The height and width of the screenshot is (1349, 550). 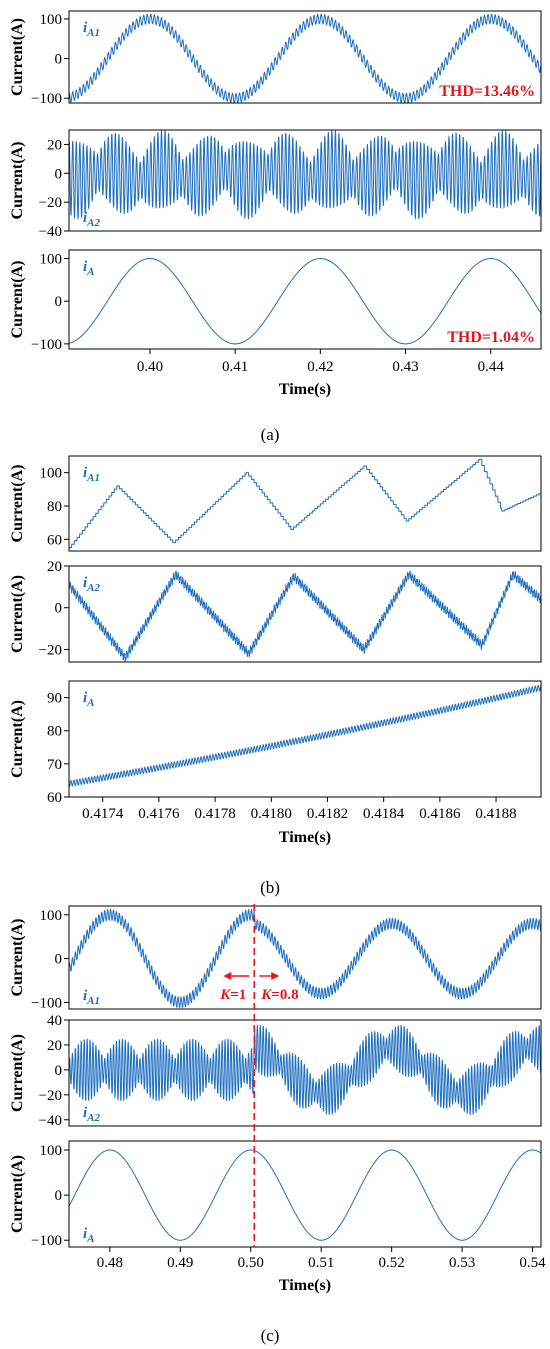 I want to click on annotation-k-value: =0.8, so click(x=284, y=995).